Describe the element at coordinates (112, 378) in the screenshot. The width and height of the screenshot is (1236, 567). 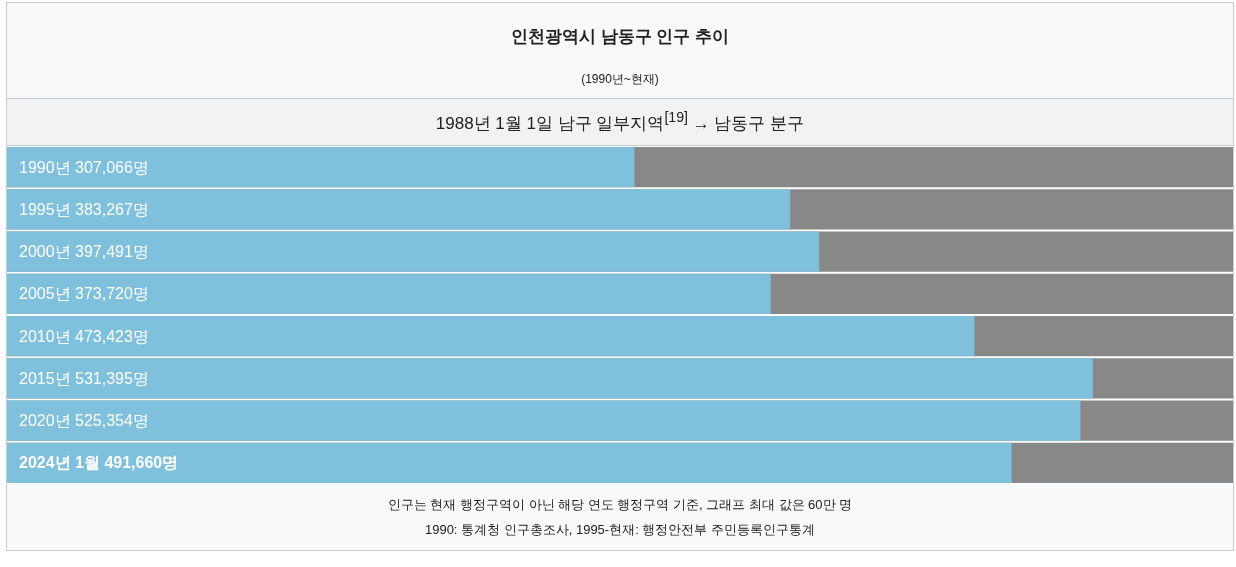
I see `data-label: 531,395명` at that location.